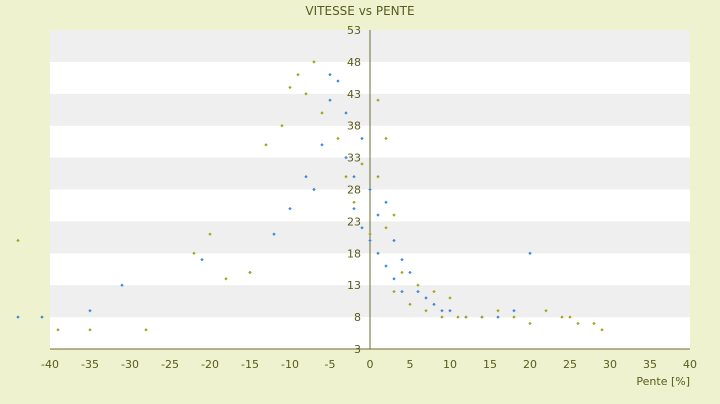 This screenshot has height=404, width=720. I want to click on y-tick-label: 28, so click(354, 190).